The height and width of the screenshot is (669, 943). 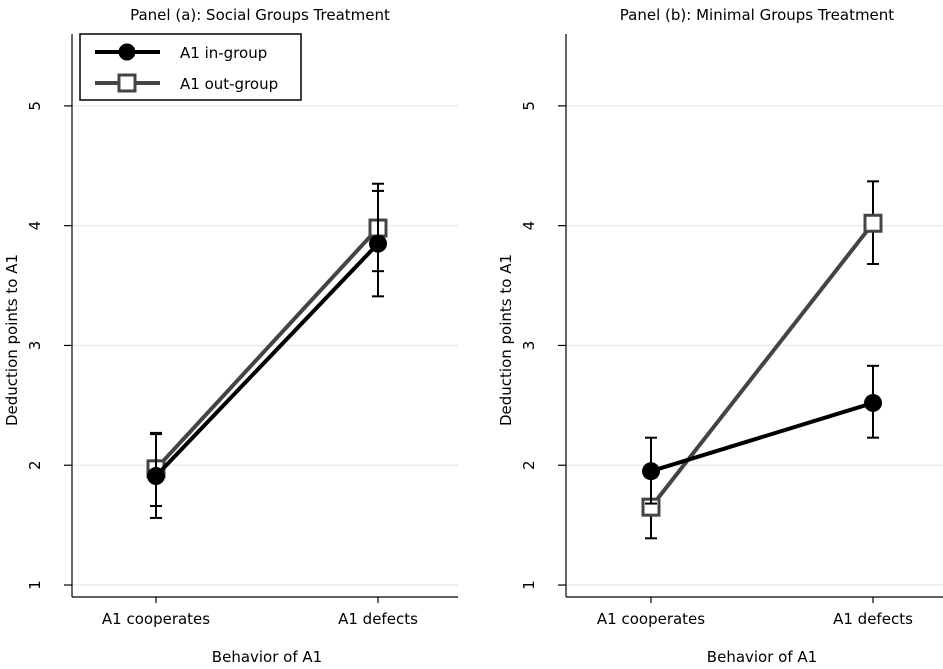 I want to click on panel-b-title: Panel (b): Minimal Groups Treatment, so click(x=757, y=15).